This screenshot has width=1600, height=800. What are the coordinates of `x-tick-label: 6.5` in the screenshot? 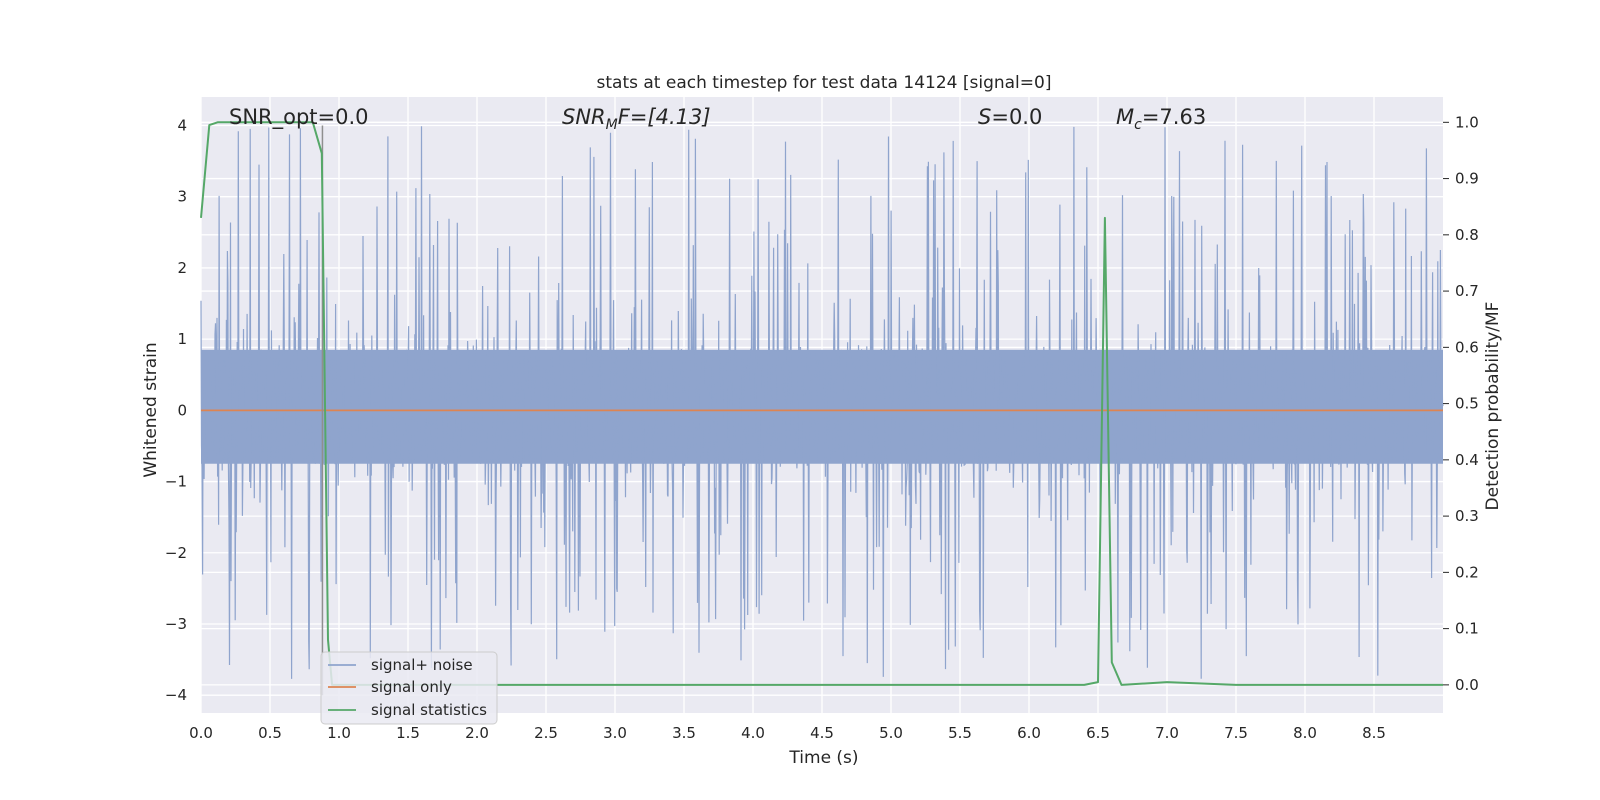 It's located at (1098, 733).